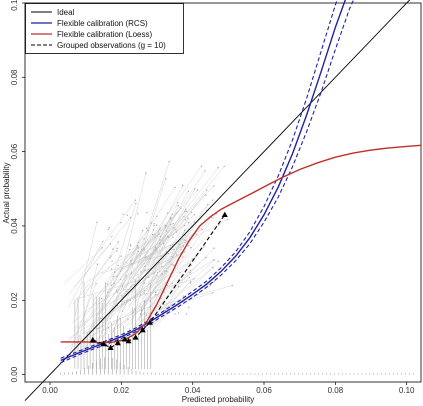 This screenshot has height=406, width=423. What do you see at coordinates (14, 5) in the screenshot?
I see `y-tick-label: 0.10` at bounding box center [14, 5].